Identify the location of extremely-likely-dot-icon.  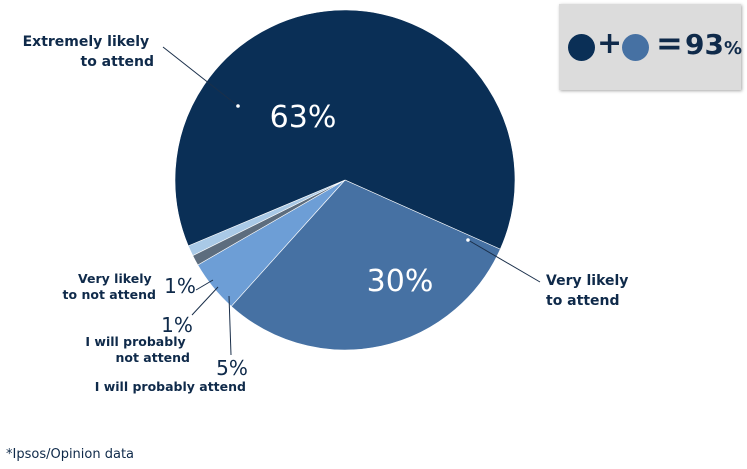
(581, 47).